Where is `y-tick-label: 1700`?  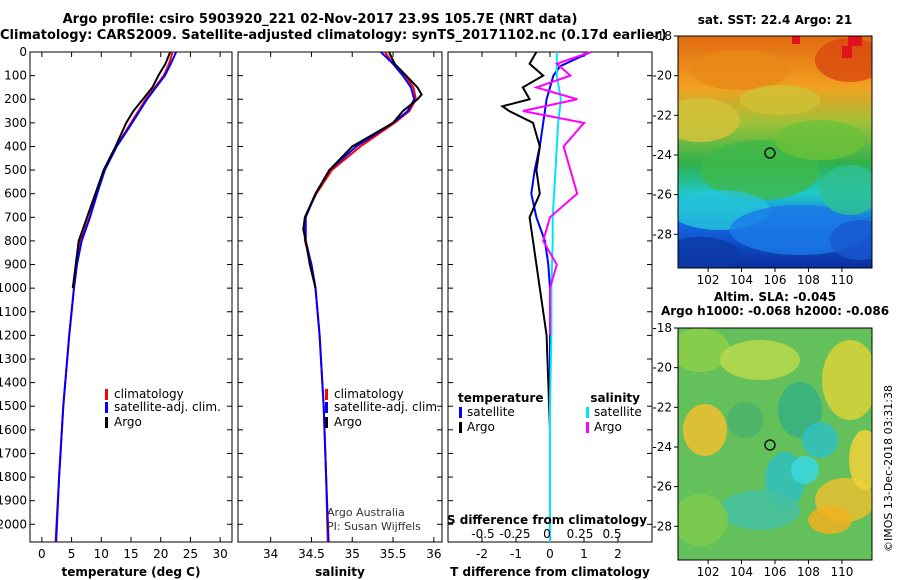 y-tick-label: 1700 is located at coordinates (13, 453).